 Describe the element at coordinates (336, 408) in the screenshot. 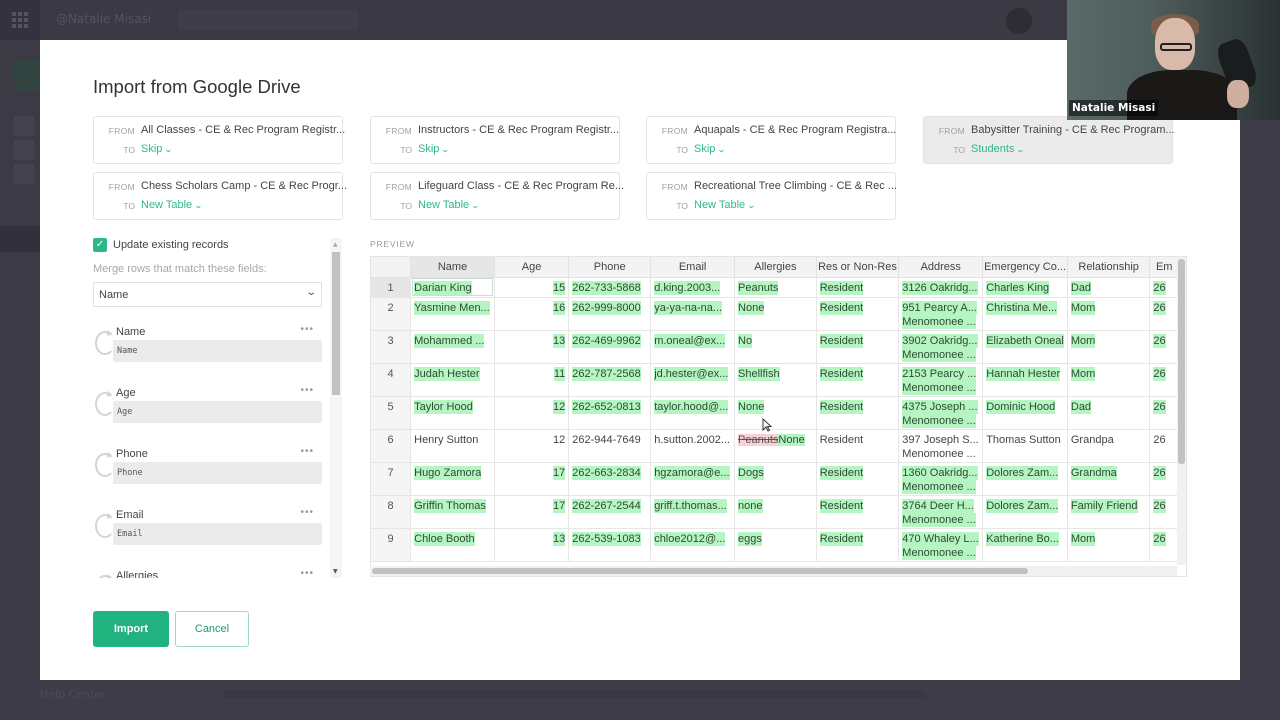

I see `field-panel-scrollbar: ▲ ▼` at that location.